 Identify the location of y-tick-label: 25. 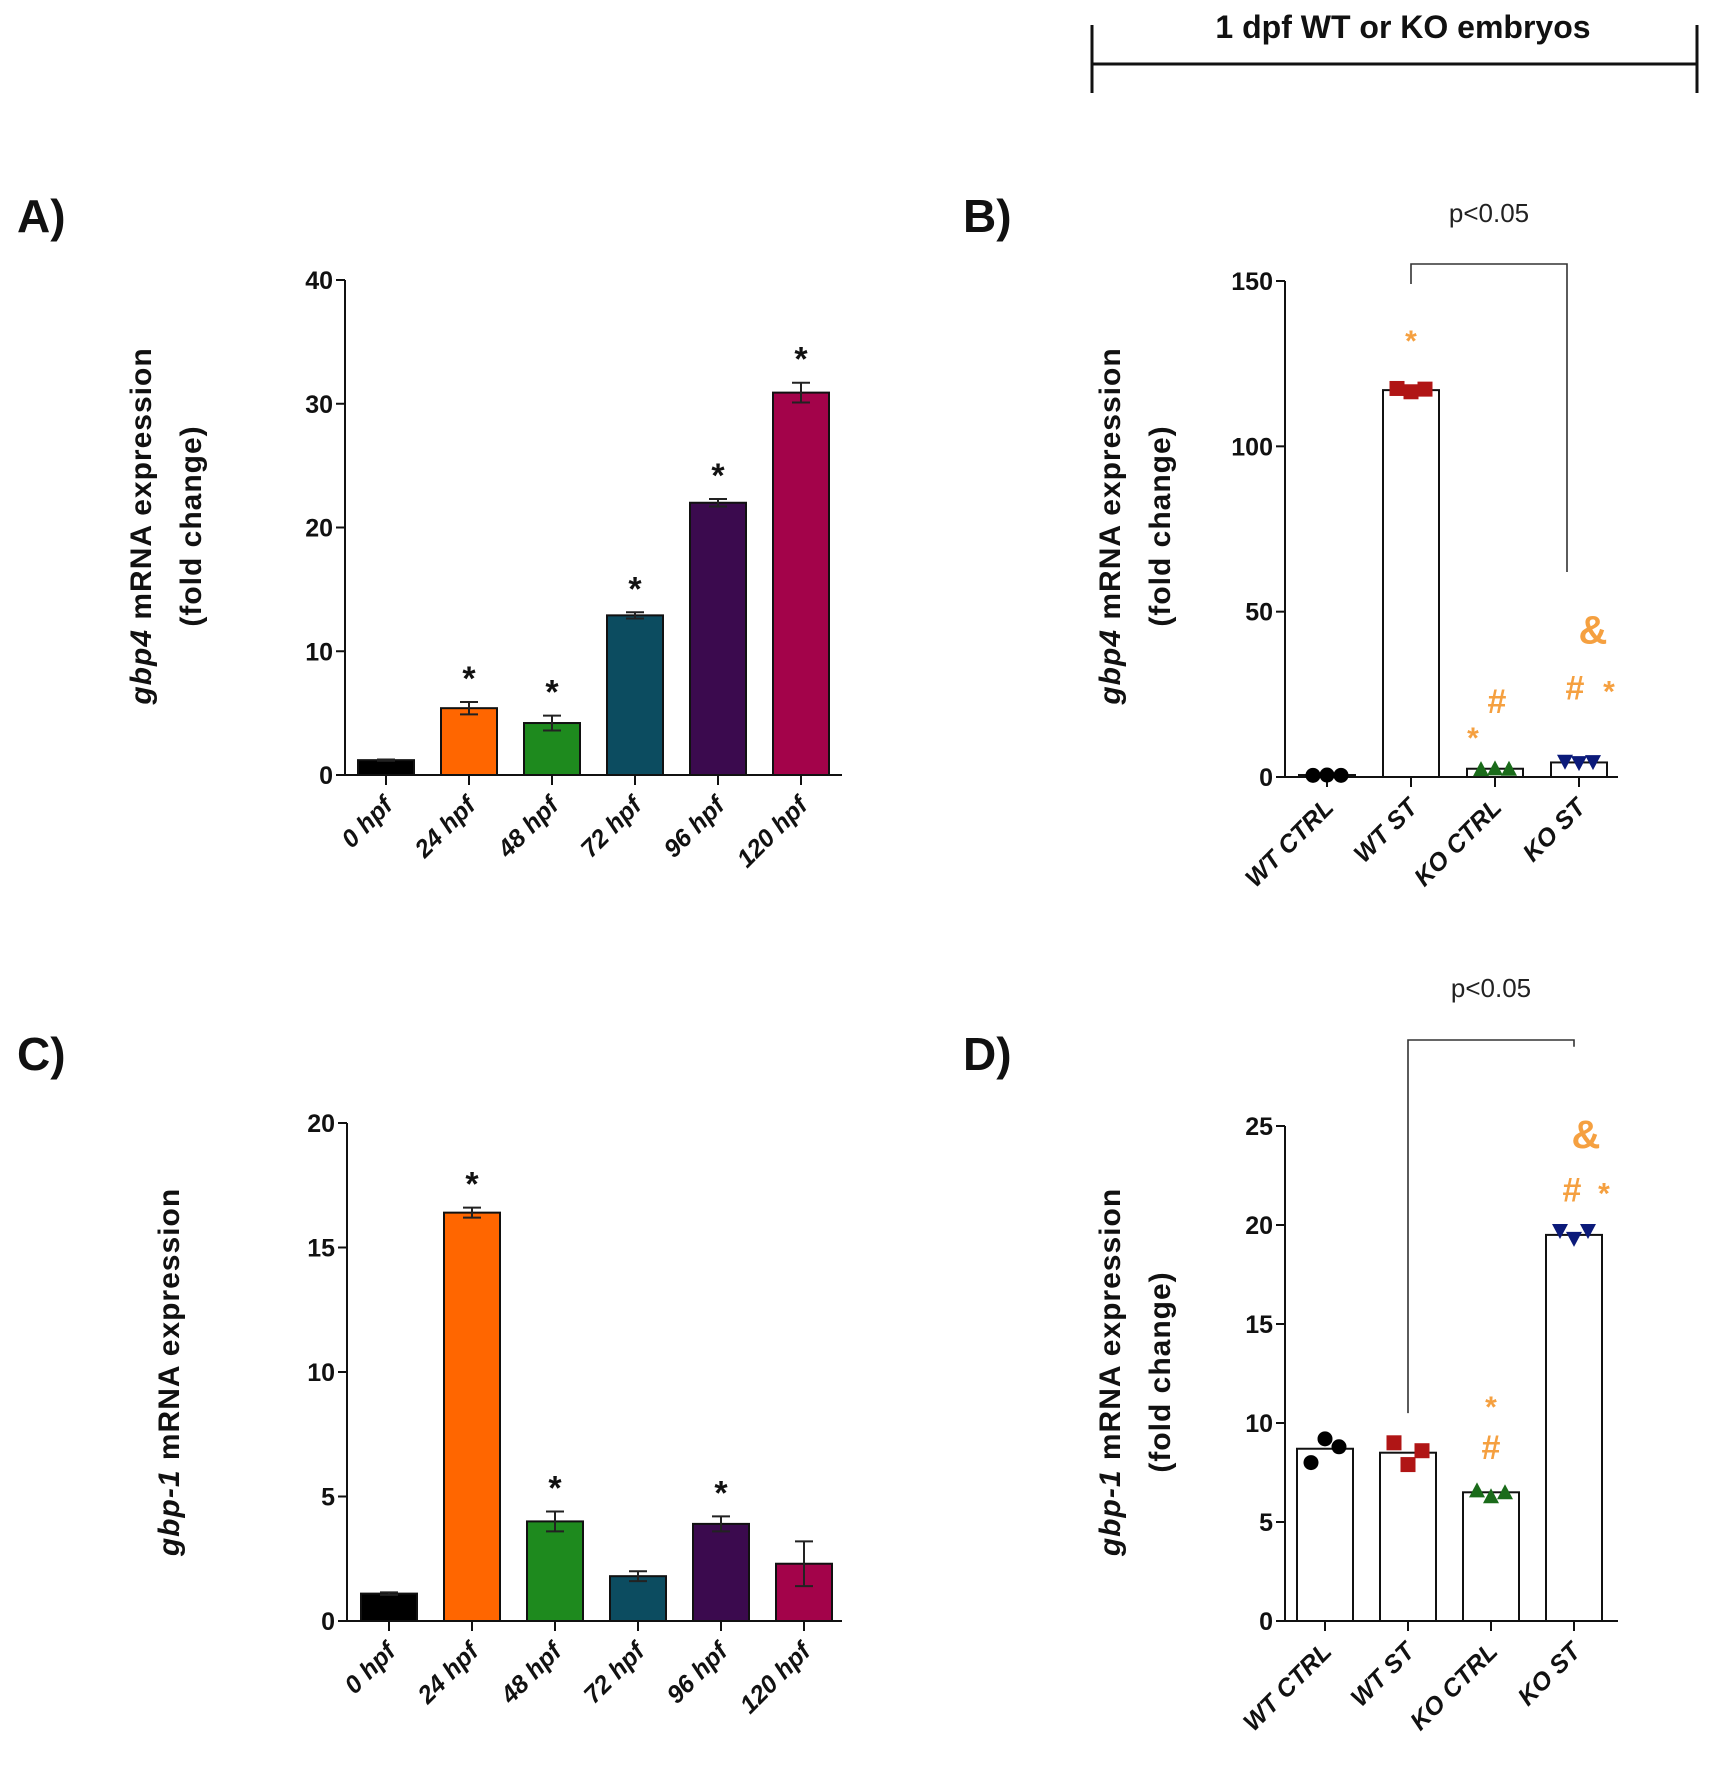
(1259, 1127).